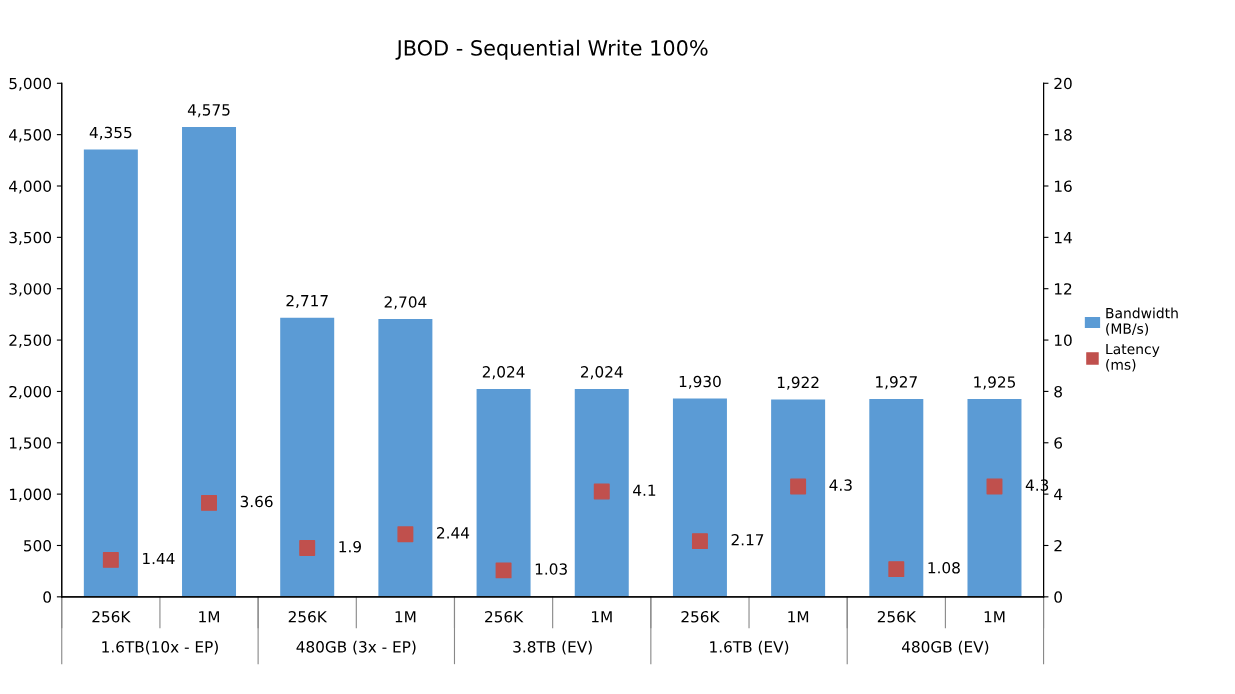 The image size is (1235, 694). Describe the element at coordinates (1063, 135) in the screenshot. I see `y2-tick-label: 18` at that location.